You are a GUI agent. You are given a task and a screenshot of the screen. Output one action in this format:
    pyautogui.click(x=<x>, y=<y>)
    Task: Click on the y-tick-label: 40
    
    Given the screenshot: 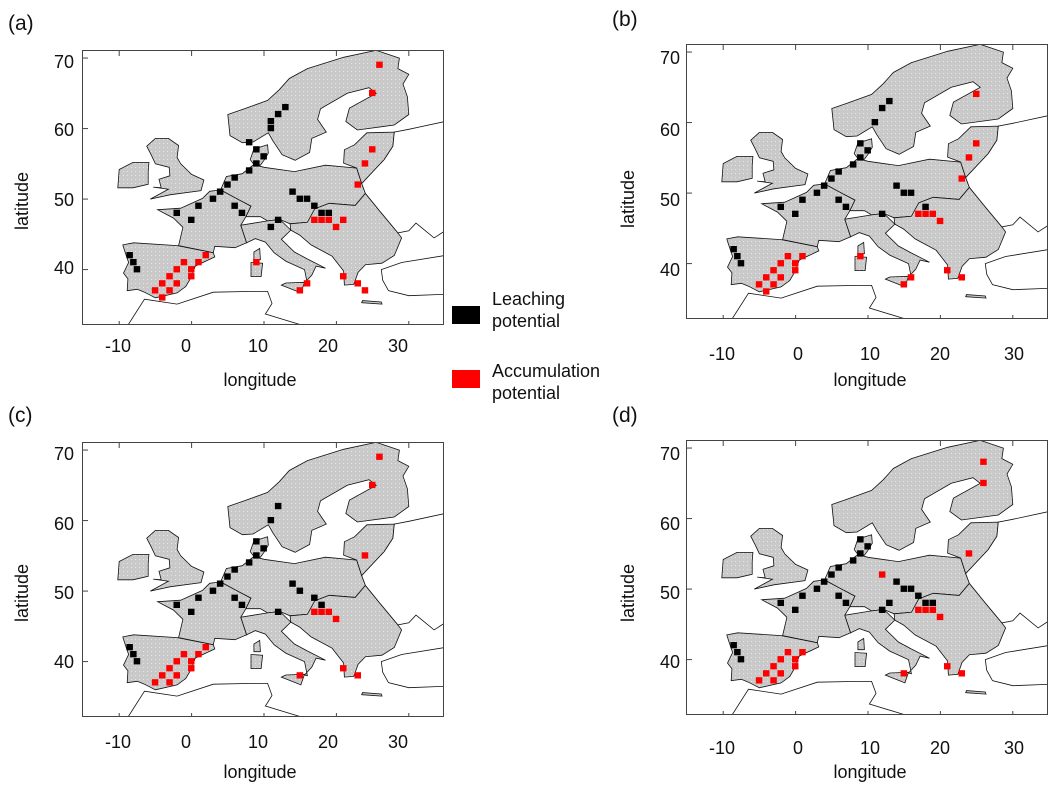 What is the action you would take?
    pyautogui.click(x=63, y=268)
    